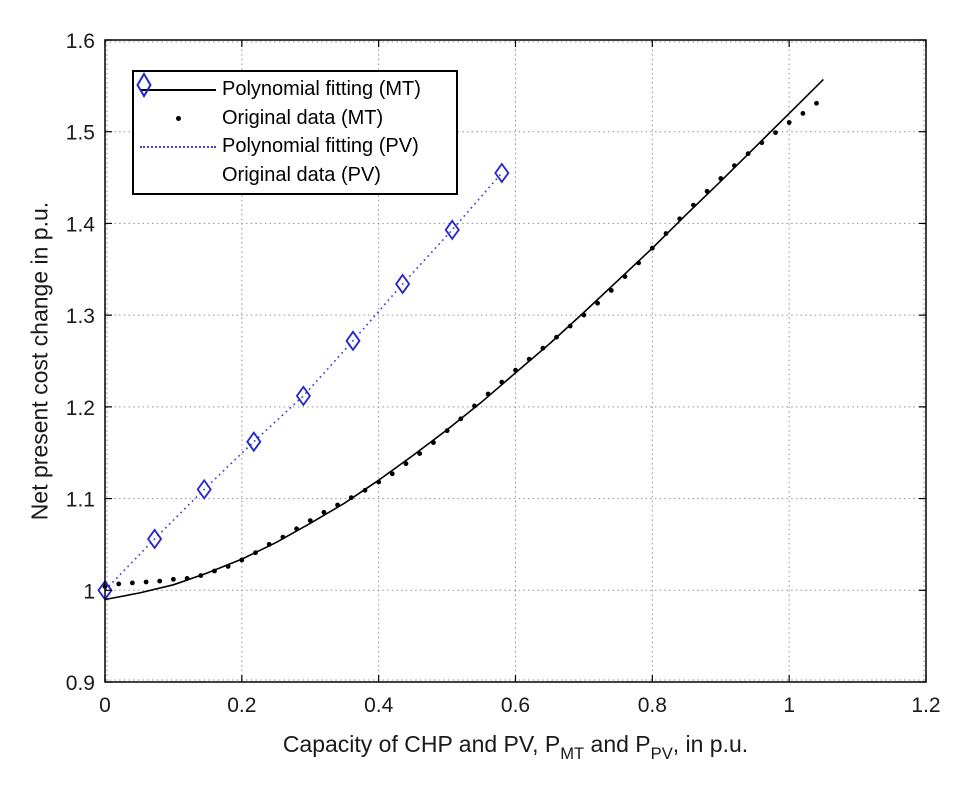 The height and width of the screenshot is (790, 957). Describe the element at coordinates (80, 133) in the screenshot. I see `y-tick-label: 1.5` at that location.